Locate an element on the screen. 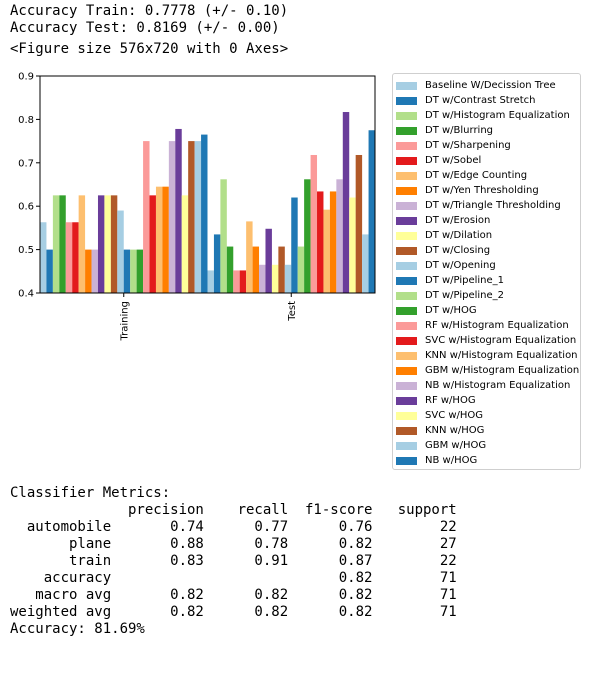 The width and height of the screenshot is (602, 697). legend-label: GBM w/HOG is located at coordinates (456, 445).